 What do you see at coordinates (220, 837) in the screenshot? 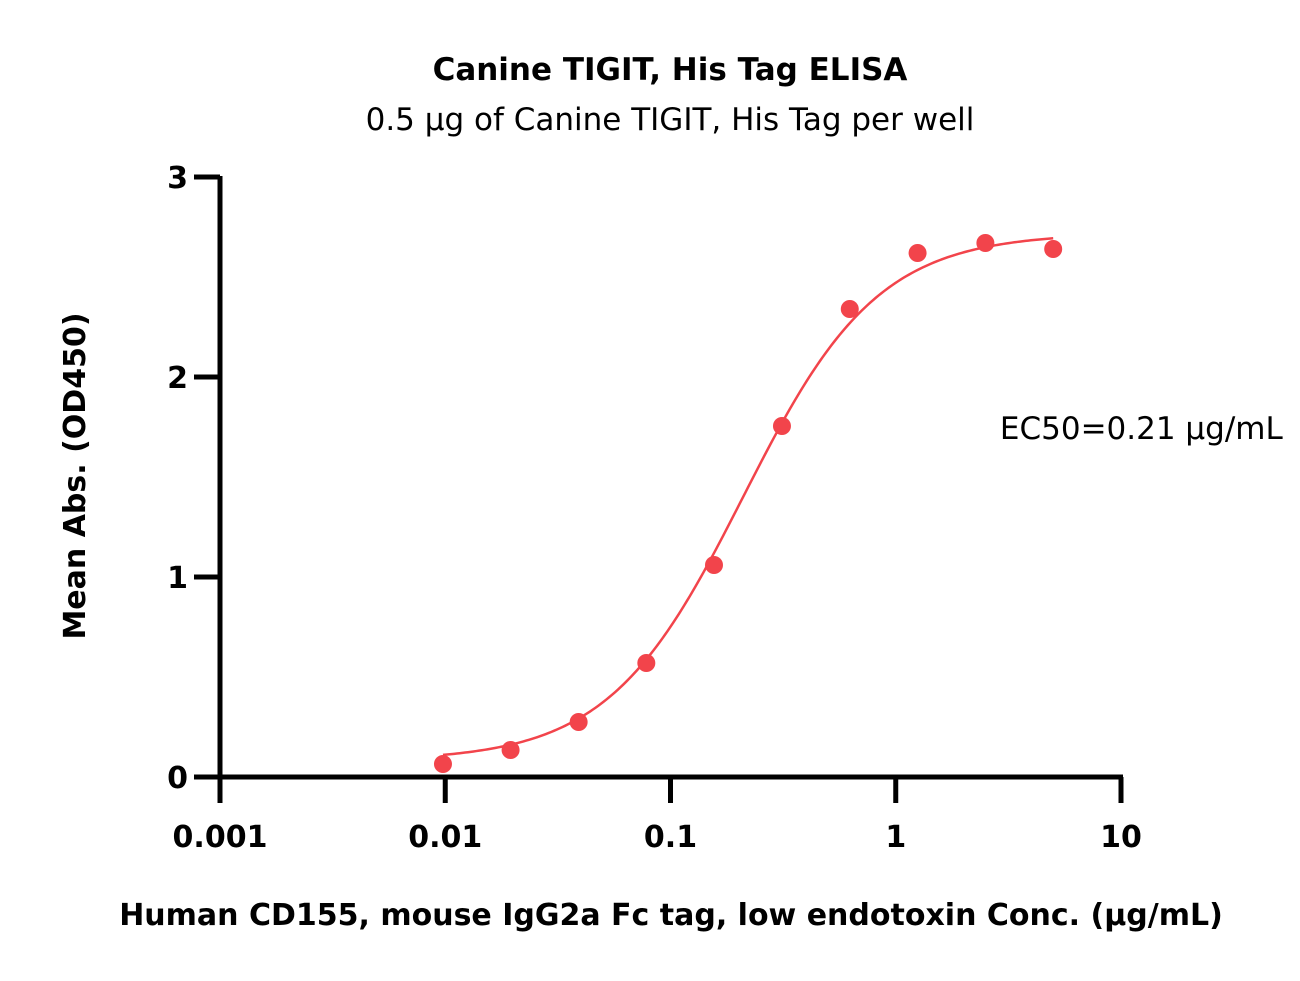
I see `x-tick-label: 0.001` at bounding box center [220, 837].